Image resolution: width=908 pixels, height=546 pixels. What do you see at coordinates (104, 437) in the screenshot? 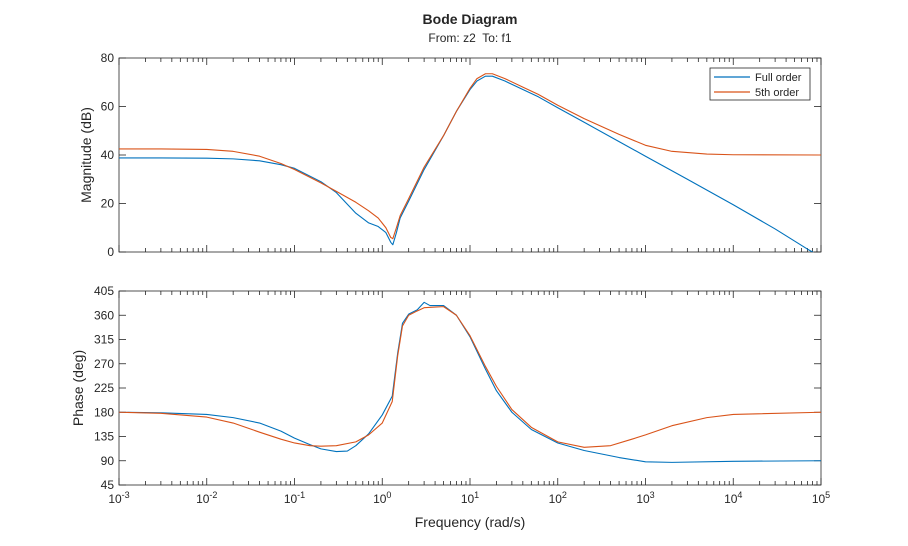
I see `y-tick-label: 135` at bounding box center [104, 437].